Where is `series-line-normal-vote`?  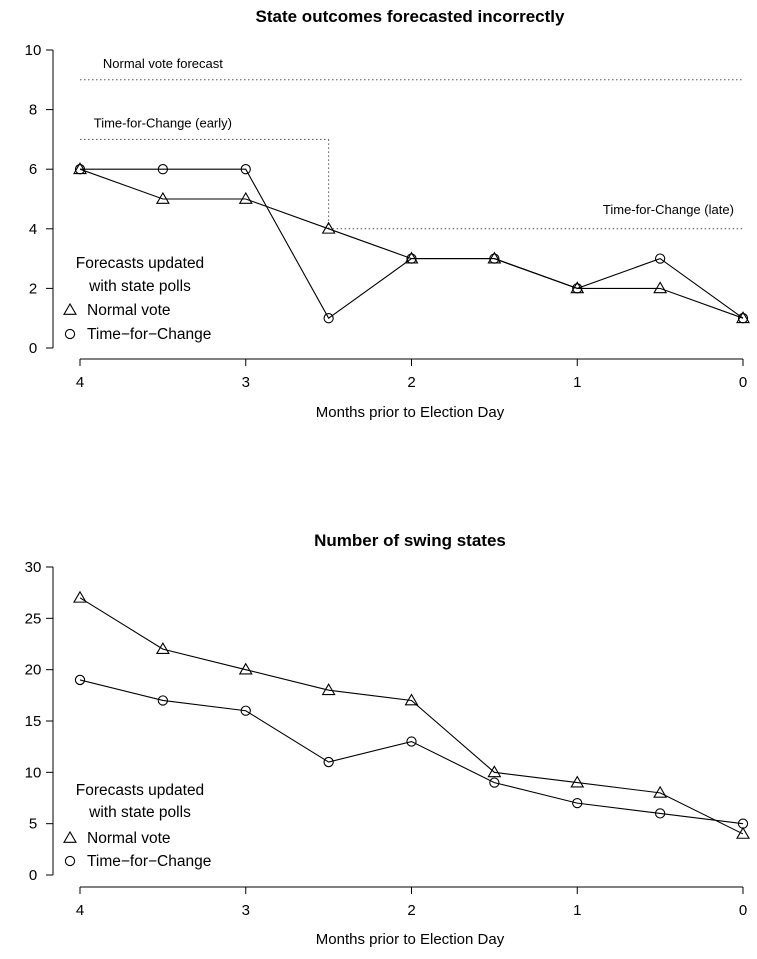
series-line-normal-vote is located at coordinates (411, 243).